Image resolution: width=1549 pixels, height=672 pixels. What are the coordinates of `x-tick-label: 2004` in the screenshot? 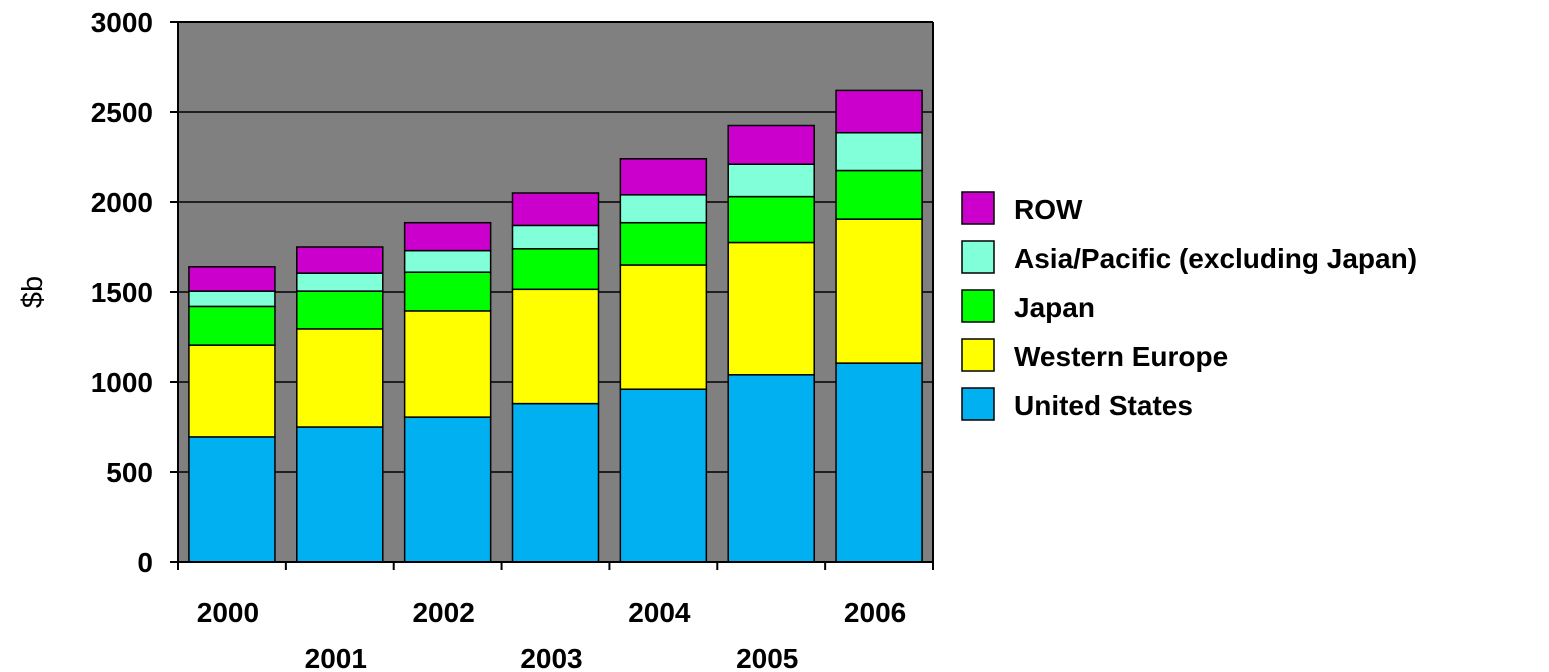 It's located at (659, 612).